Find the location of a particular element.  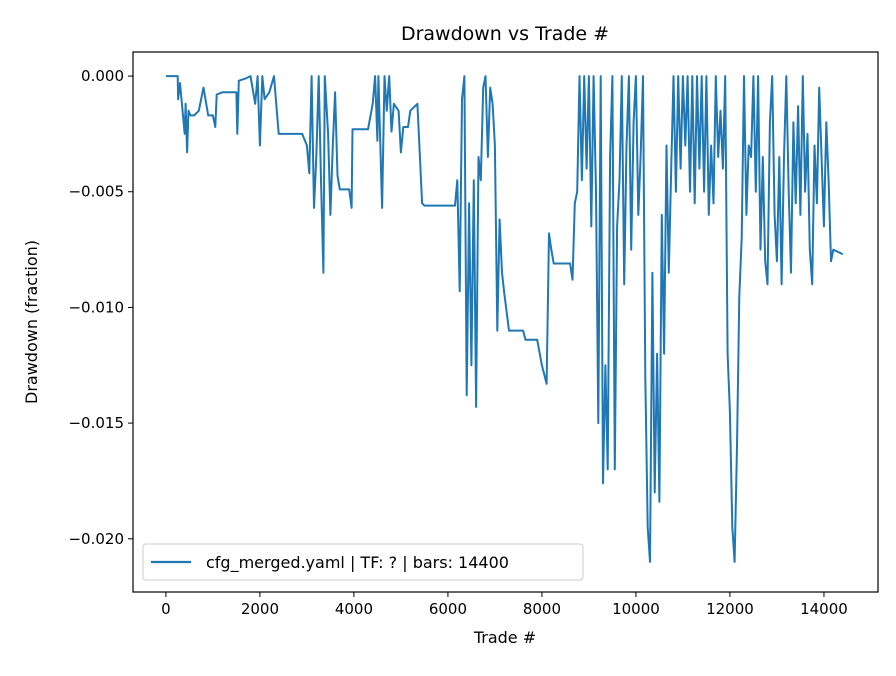

y-tick-label: 0.000 is located at coordinates (102, 76).